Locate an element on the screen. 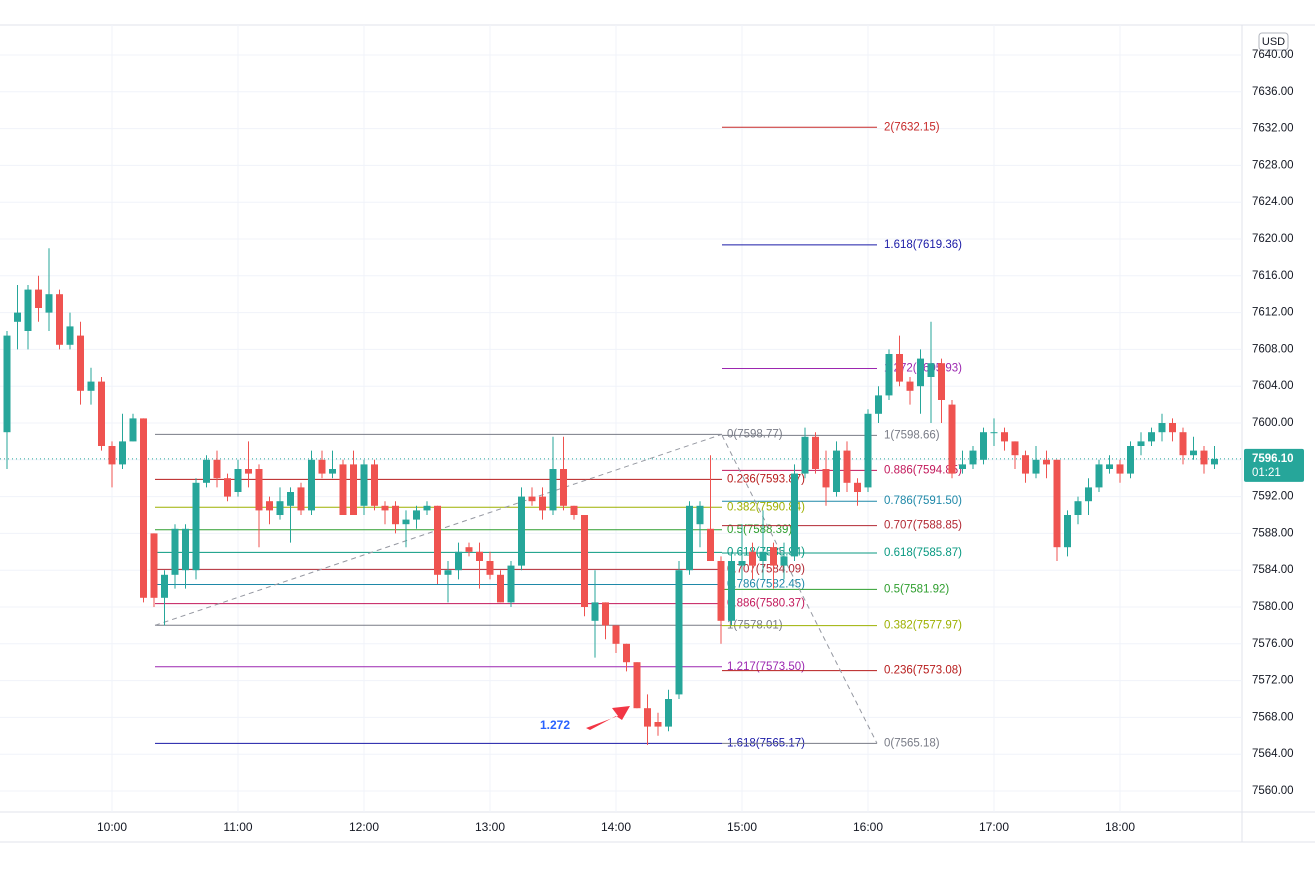 The height and width of the screenshot is (877, 1315). y-tick-label: 7584.00 is located at coordinates (1273, 570).